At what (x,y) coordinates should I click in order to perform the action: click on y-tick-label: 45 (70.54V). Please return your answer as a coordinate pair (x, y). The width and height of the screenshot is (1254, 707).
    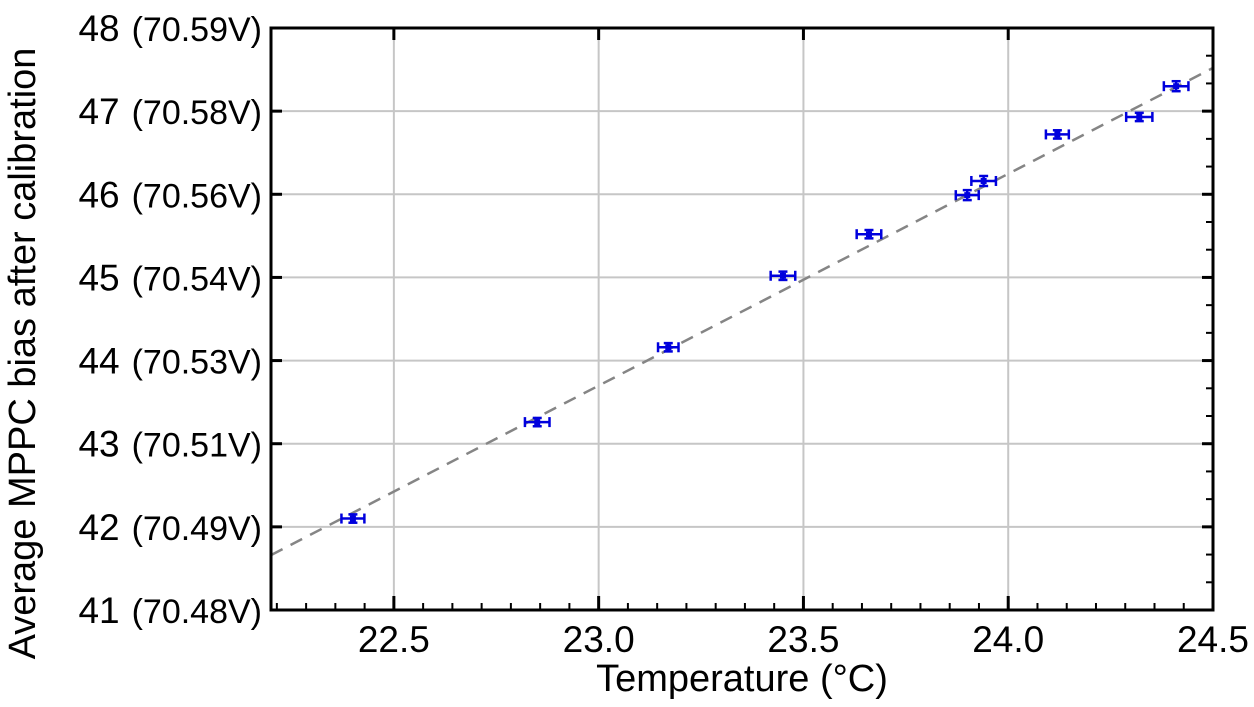
    Looking at the image, I should click on (170, 277).